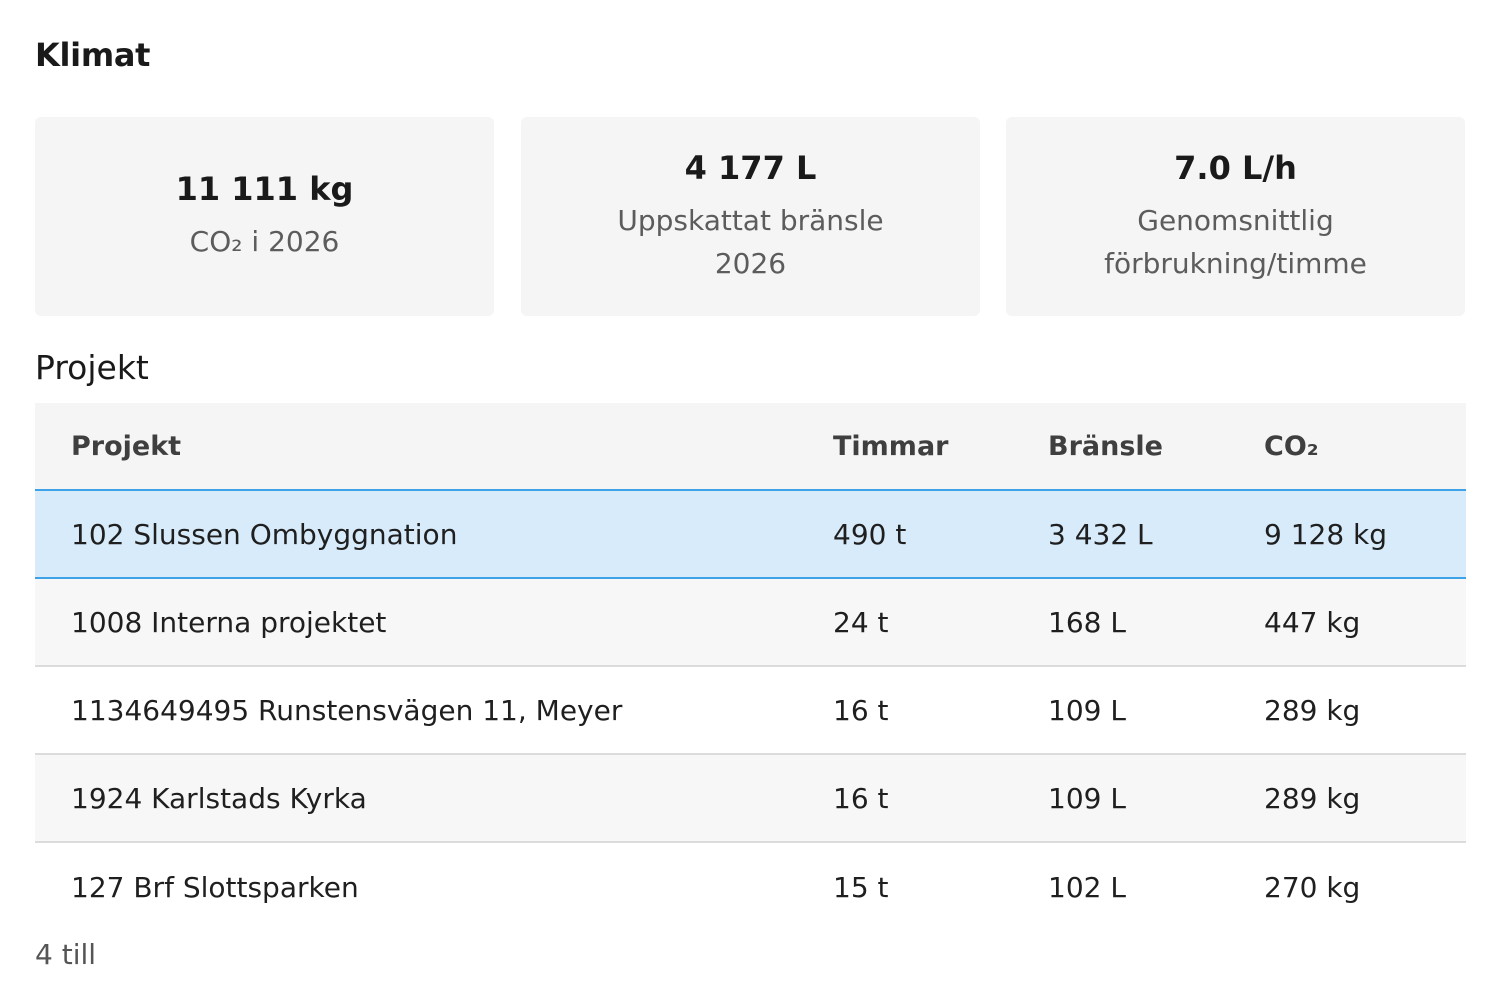  What do you see at coordinates (92, 367) in the screenshot?
I see `projekt-section-title: Projekt` at bounding box center [92, 367].